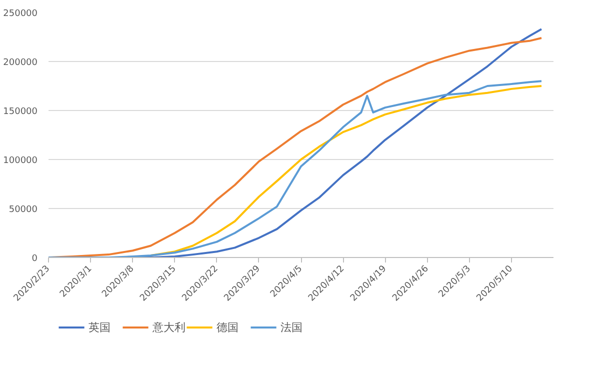 The width and height of the screenshot is (594, 377). What do you see at coordinates (20, 14) in the screenshot?
I see `y-tick-label: 250000` at bounding box center [20, 14].